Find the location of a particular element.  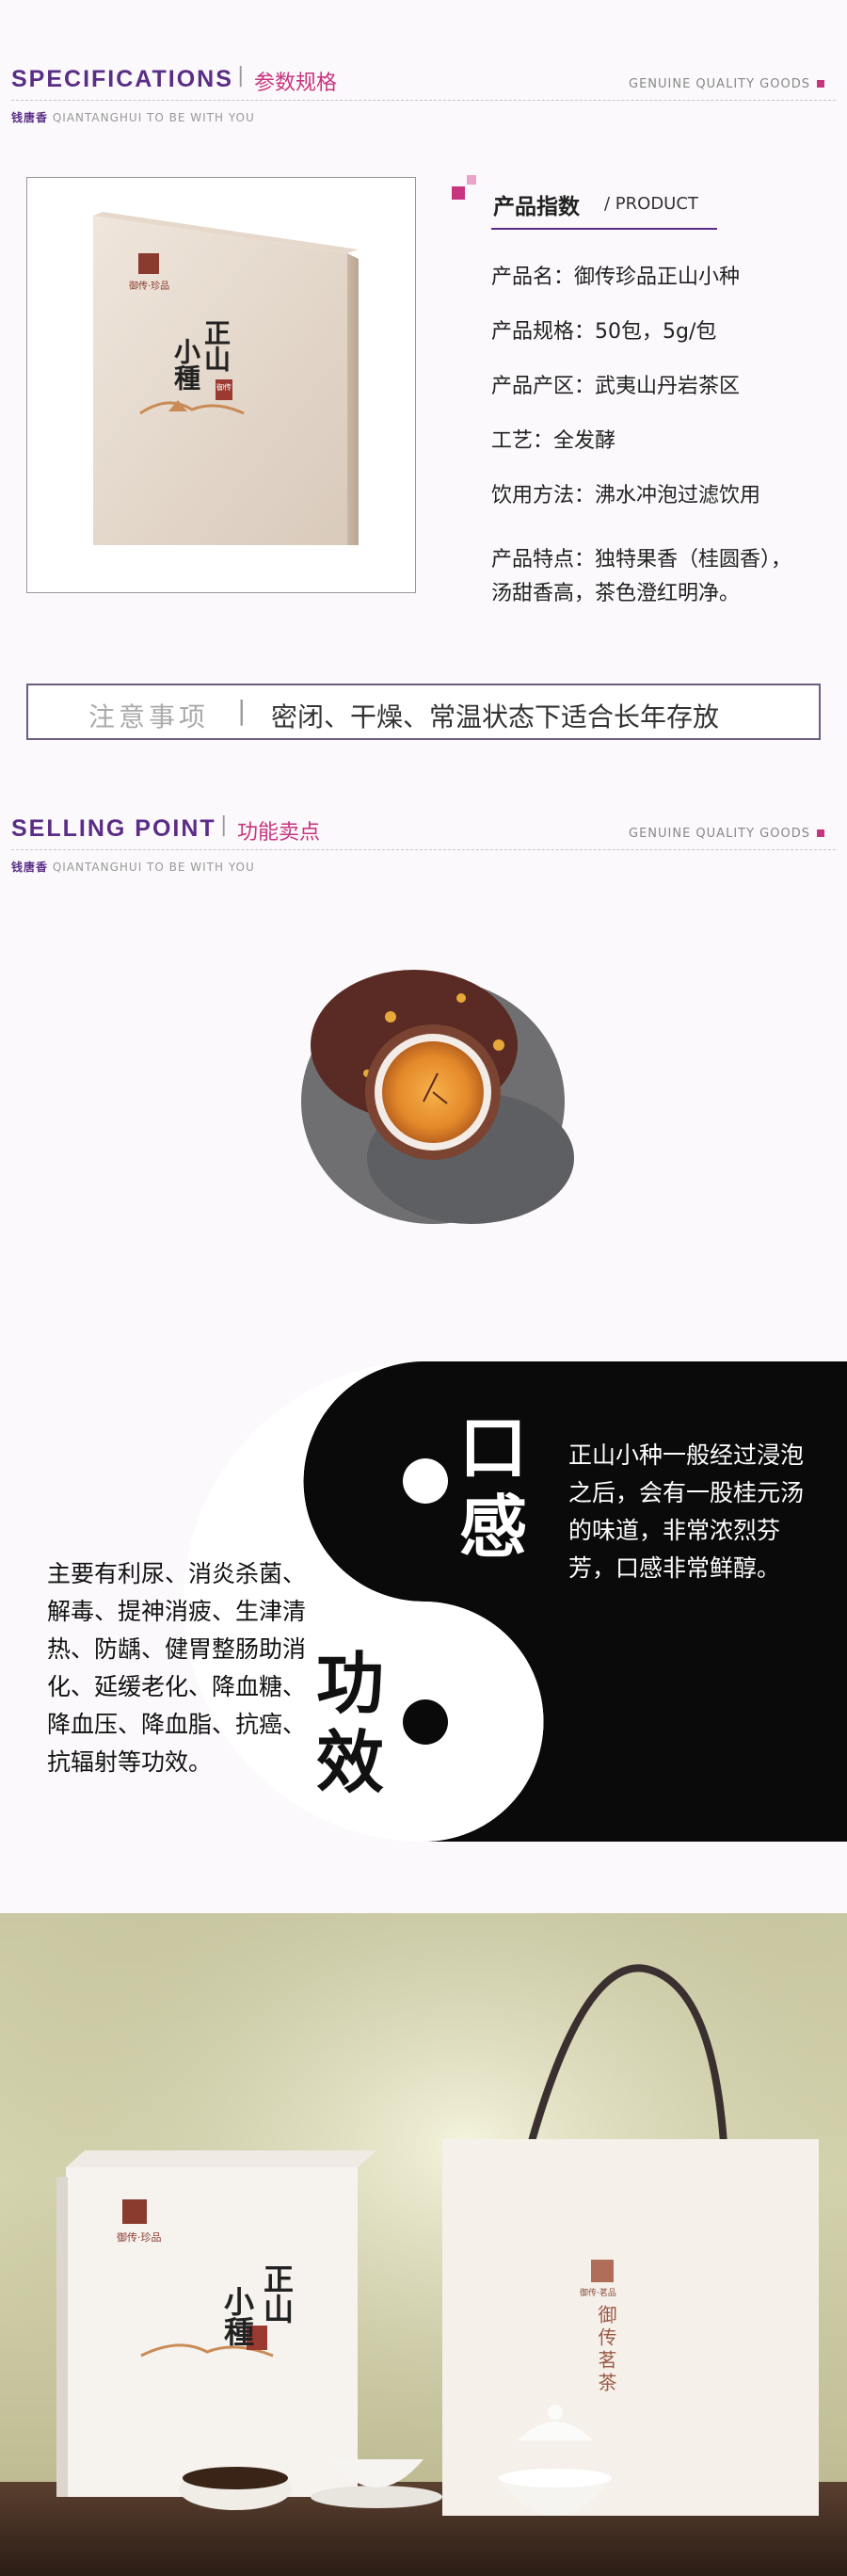

magenta-square-icon is located at coordinates (820, 84).